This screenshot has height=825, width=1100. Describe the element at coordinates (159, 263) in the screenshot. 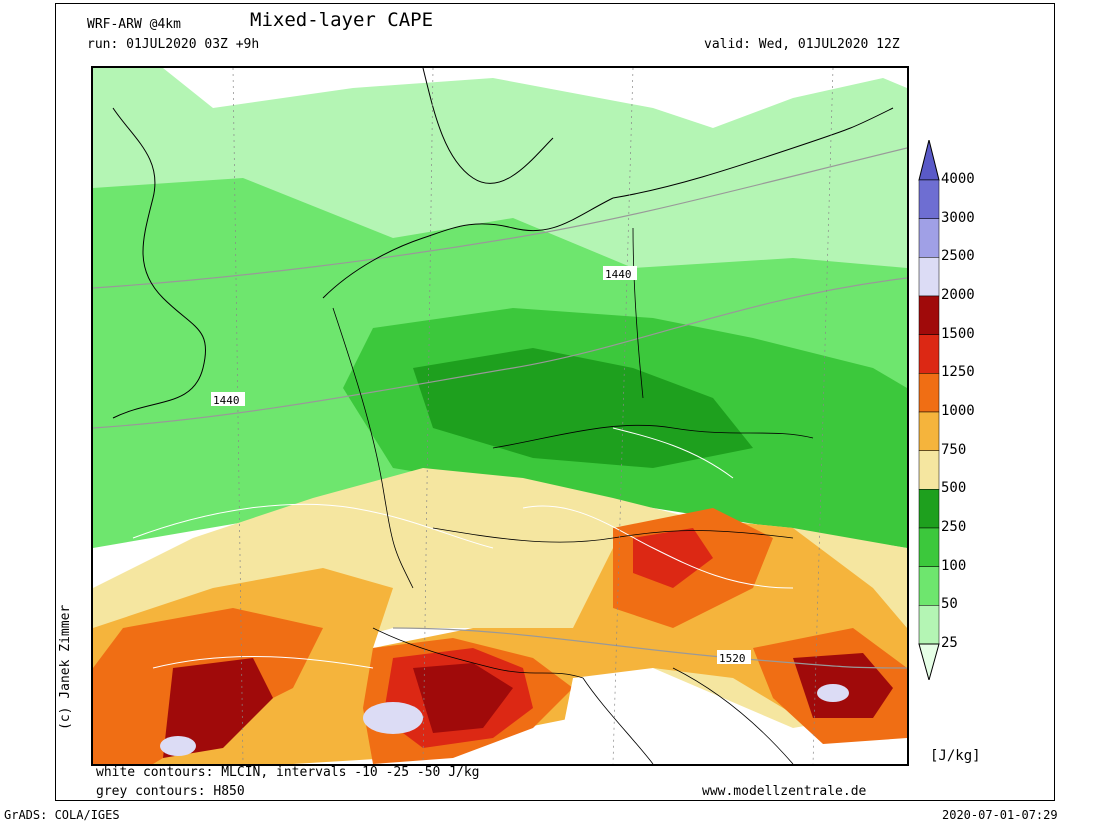

I see `coastline-britain` at that location.